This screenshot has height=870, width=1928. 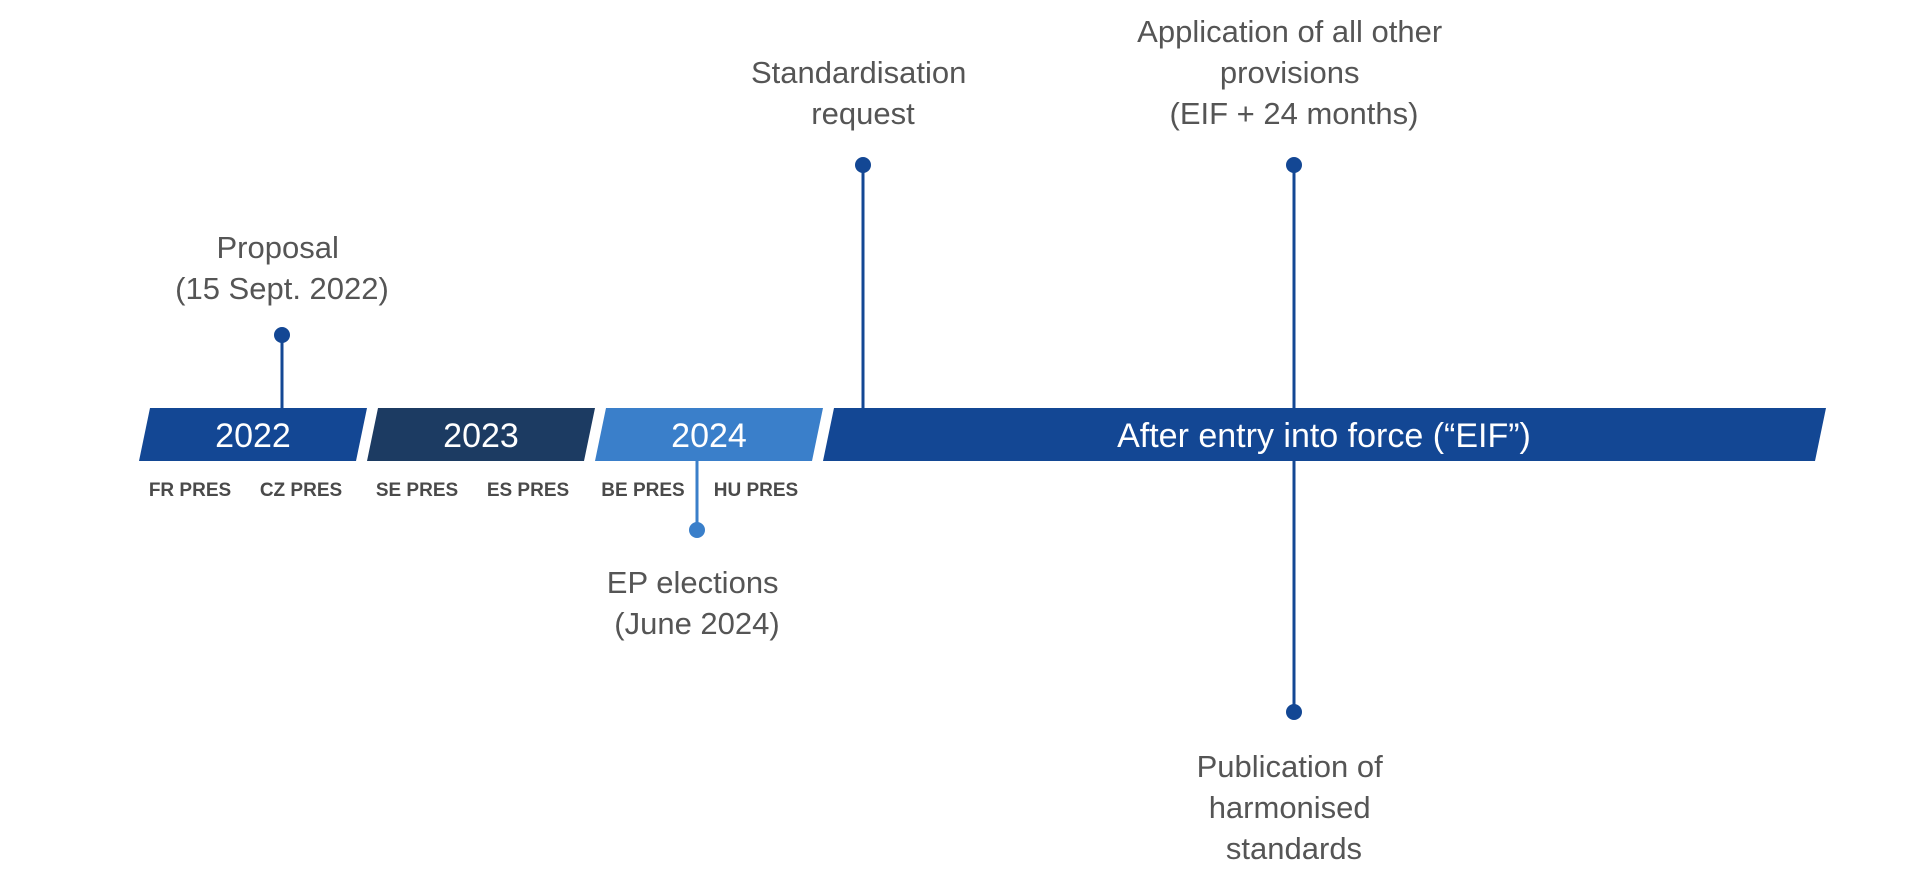 I want to click on label-proposal-line-1: Proposal, so click(x=278, y=247).